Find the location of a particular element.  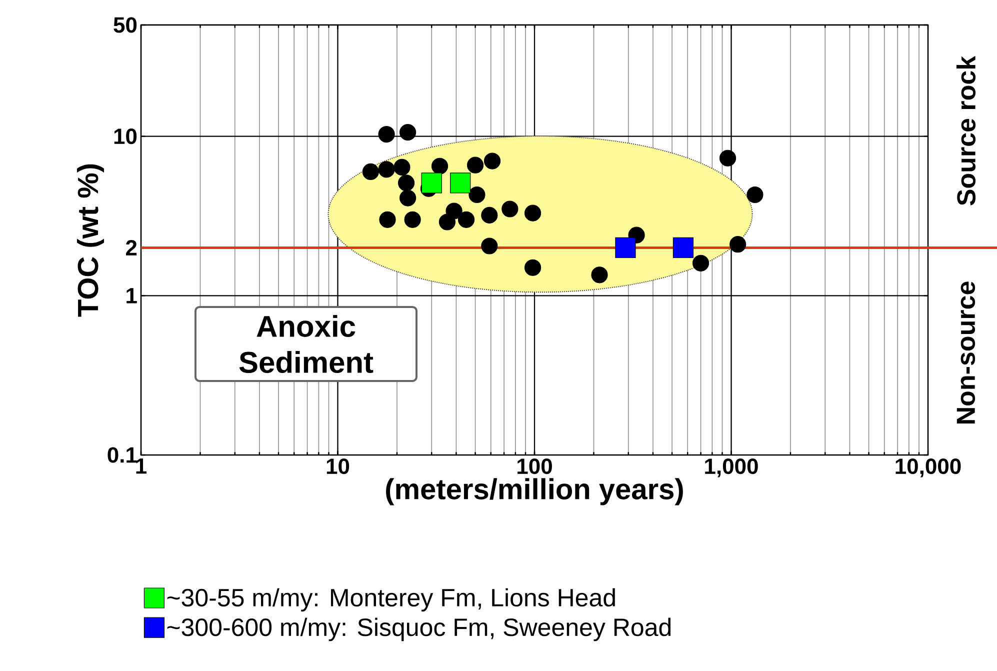

x-tick-label: 100 is located at coordinates (535, 466).